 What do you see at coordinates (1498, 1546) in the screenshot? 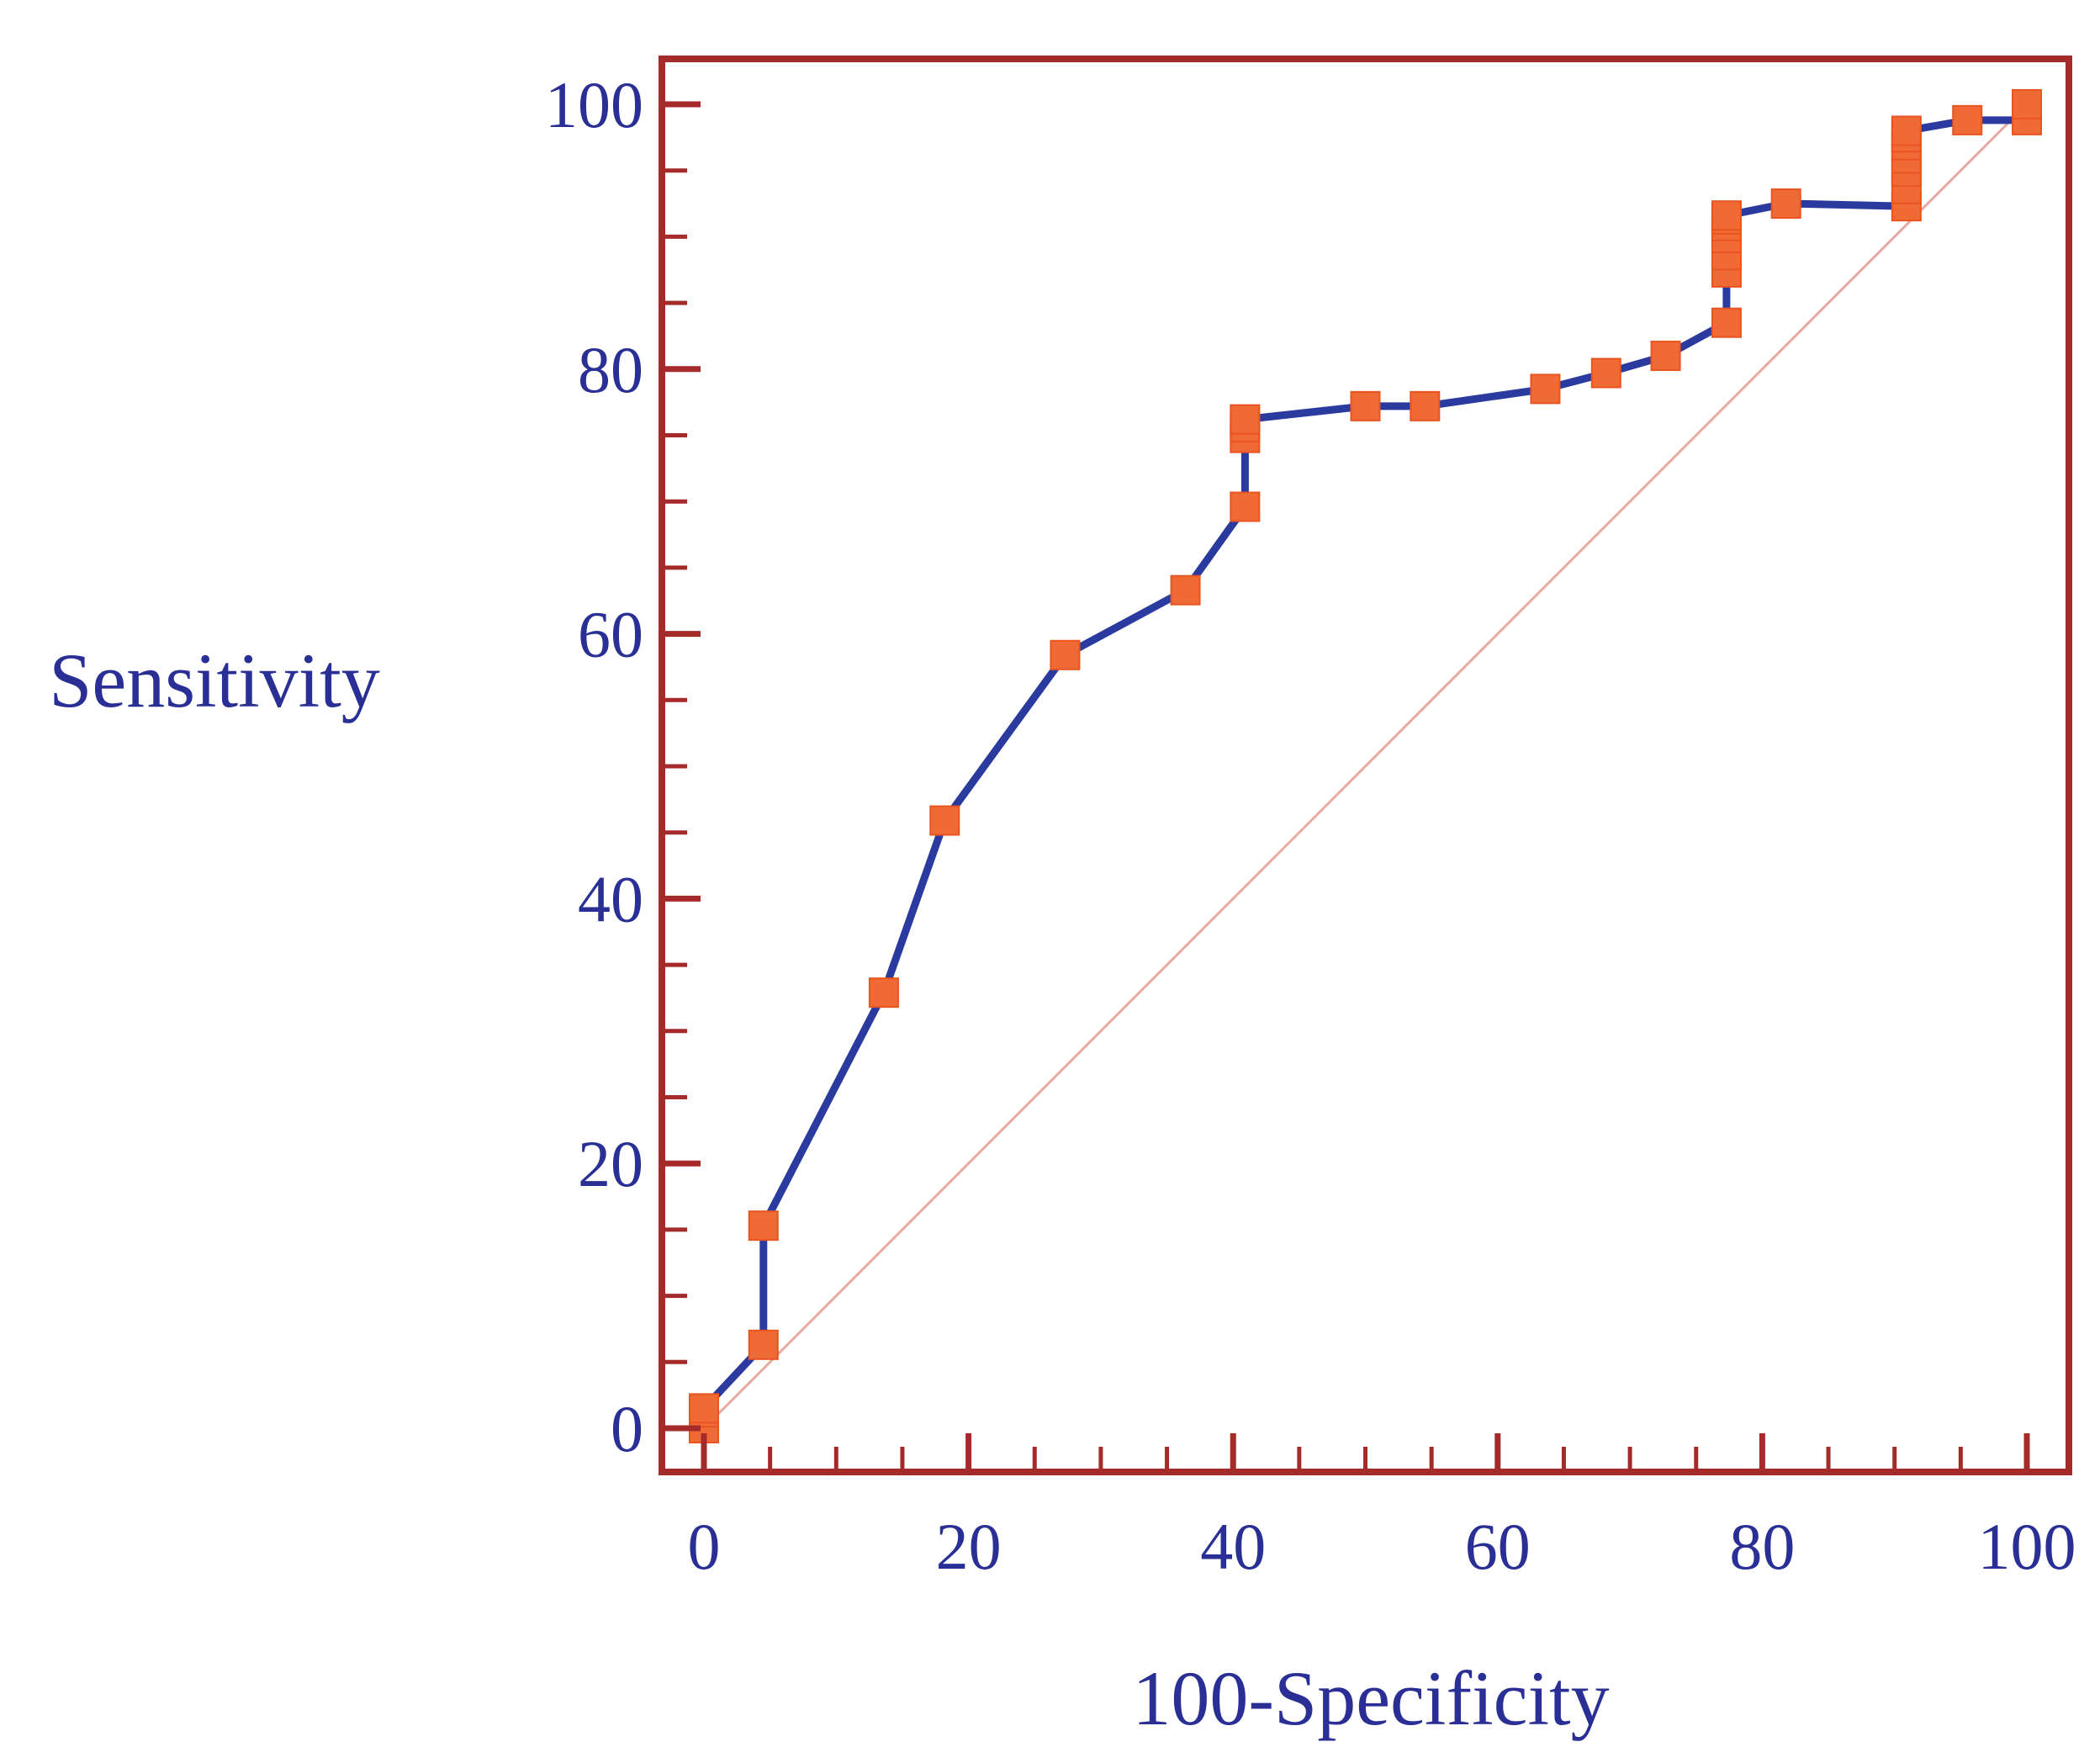
I see `x-tick-label: 60` at bounding box center [1498, 1546].